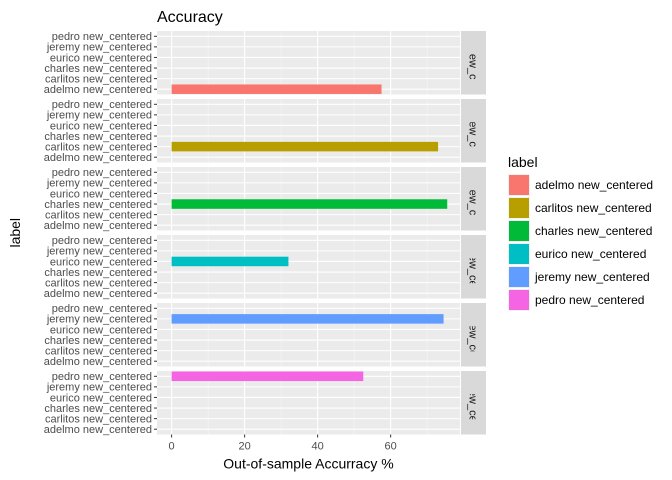 Image resolution: width=672 pixels, height=480 pixels. Describe the element at coordinates (593, 208) in the screenshot. I see `legend-label: carlitos new_centered` at that location.